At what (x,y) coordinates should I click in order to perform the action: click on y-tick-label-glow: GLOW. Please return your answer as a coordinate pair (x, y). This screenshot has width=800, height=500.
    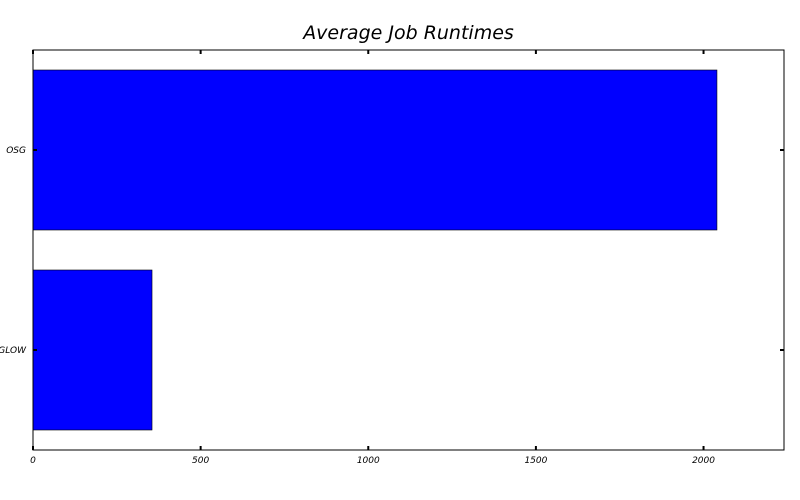
    Looking at the image, I should click on (13, 351).